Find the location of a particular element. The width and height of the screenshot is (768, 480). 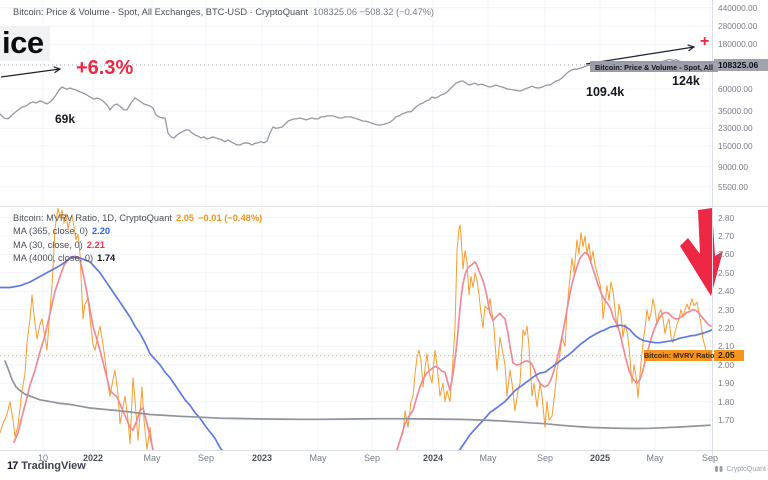

mvrv-axis-label: 2.70 is located at coordinates (726, 236).